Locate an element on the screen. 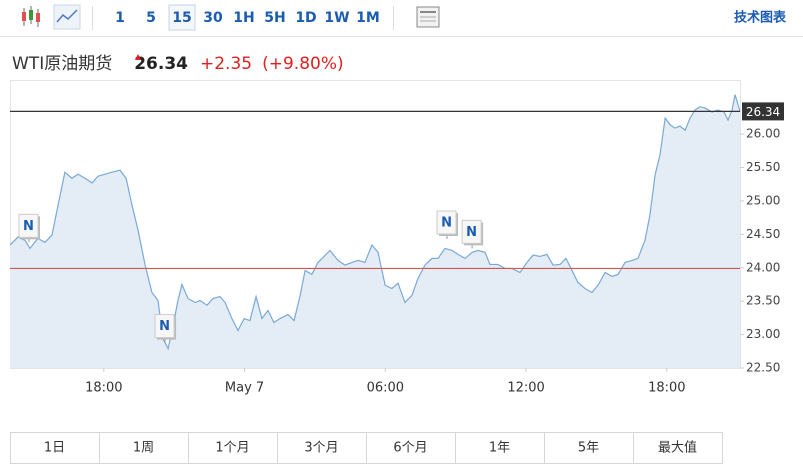 Image resolution: width=803 pixels, height=473 pixels. price-change: +2.35 is located at coordinates (226, 64).